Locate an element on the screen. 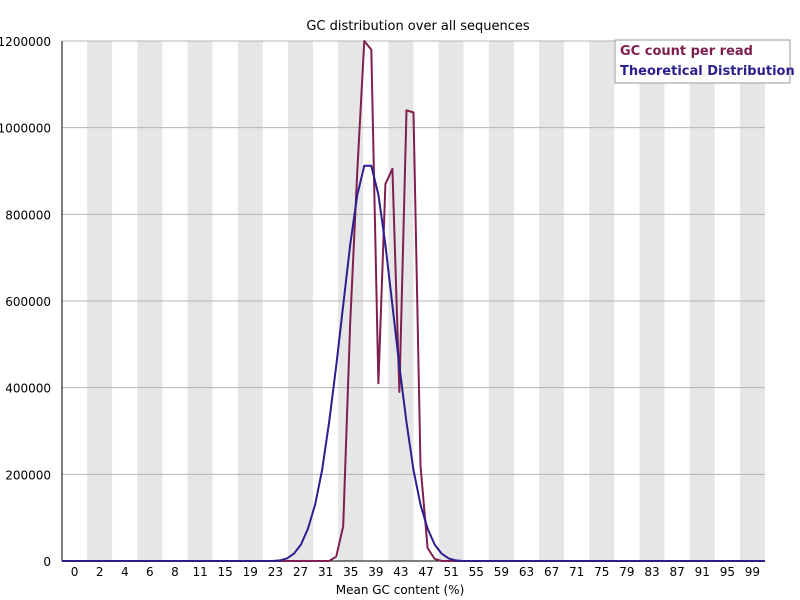 The image size is (800, 600). x-tick-label: 75 is located at coordinates (601, 572).